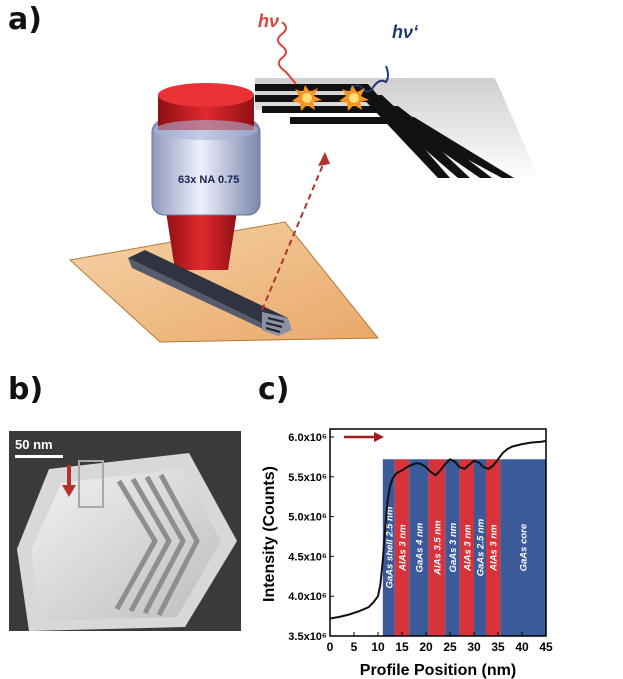 The image size is (623, 679). What do you see at coordinates (26, 389) in the screenshot?
I see `panel-label-b: b)` at bounding box center [26, 389].